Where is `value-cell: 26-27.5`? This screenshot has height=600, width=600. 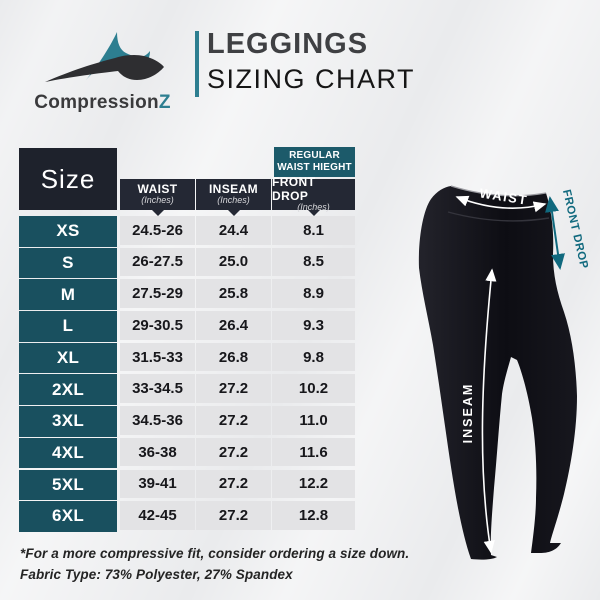
value-cell: 26-27.5 is located at coordinates (157, 262).